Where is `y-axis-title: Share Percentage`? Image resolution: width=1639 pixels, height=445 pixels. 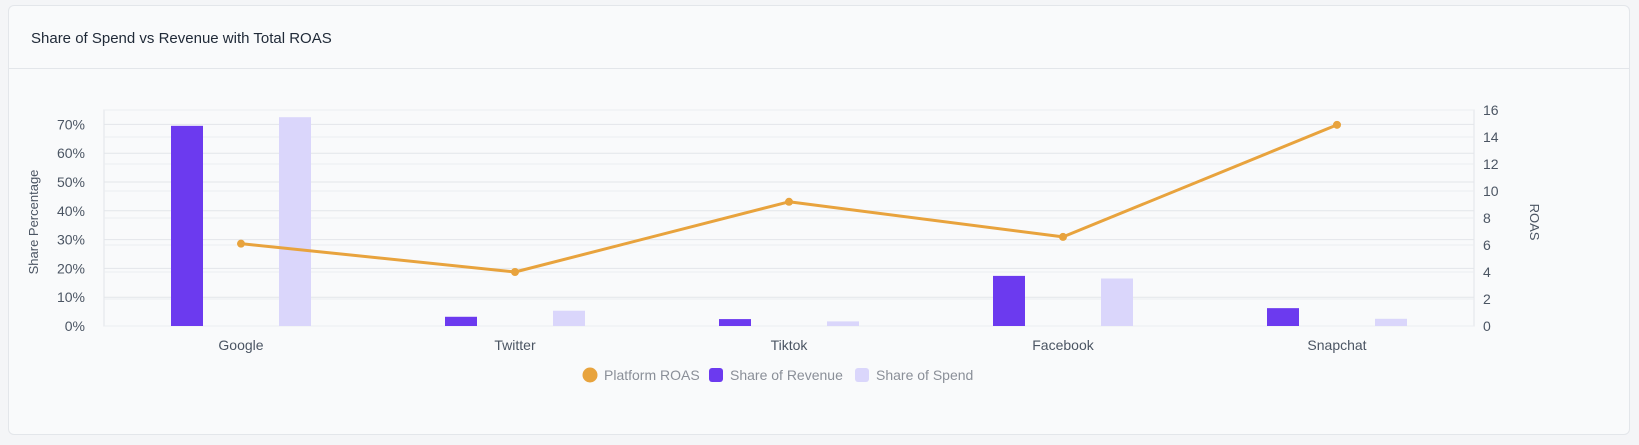
y-axis-title: Share Percentage is located at coordinates (33, 222).